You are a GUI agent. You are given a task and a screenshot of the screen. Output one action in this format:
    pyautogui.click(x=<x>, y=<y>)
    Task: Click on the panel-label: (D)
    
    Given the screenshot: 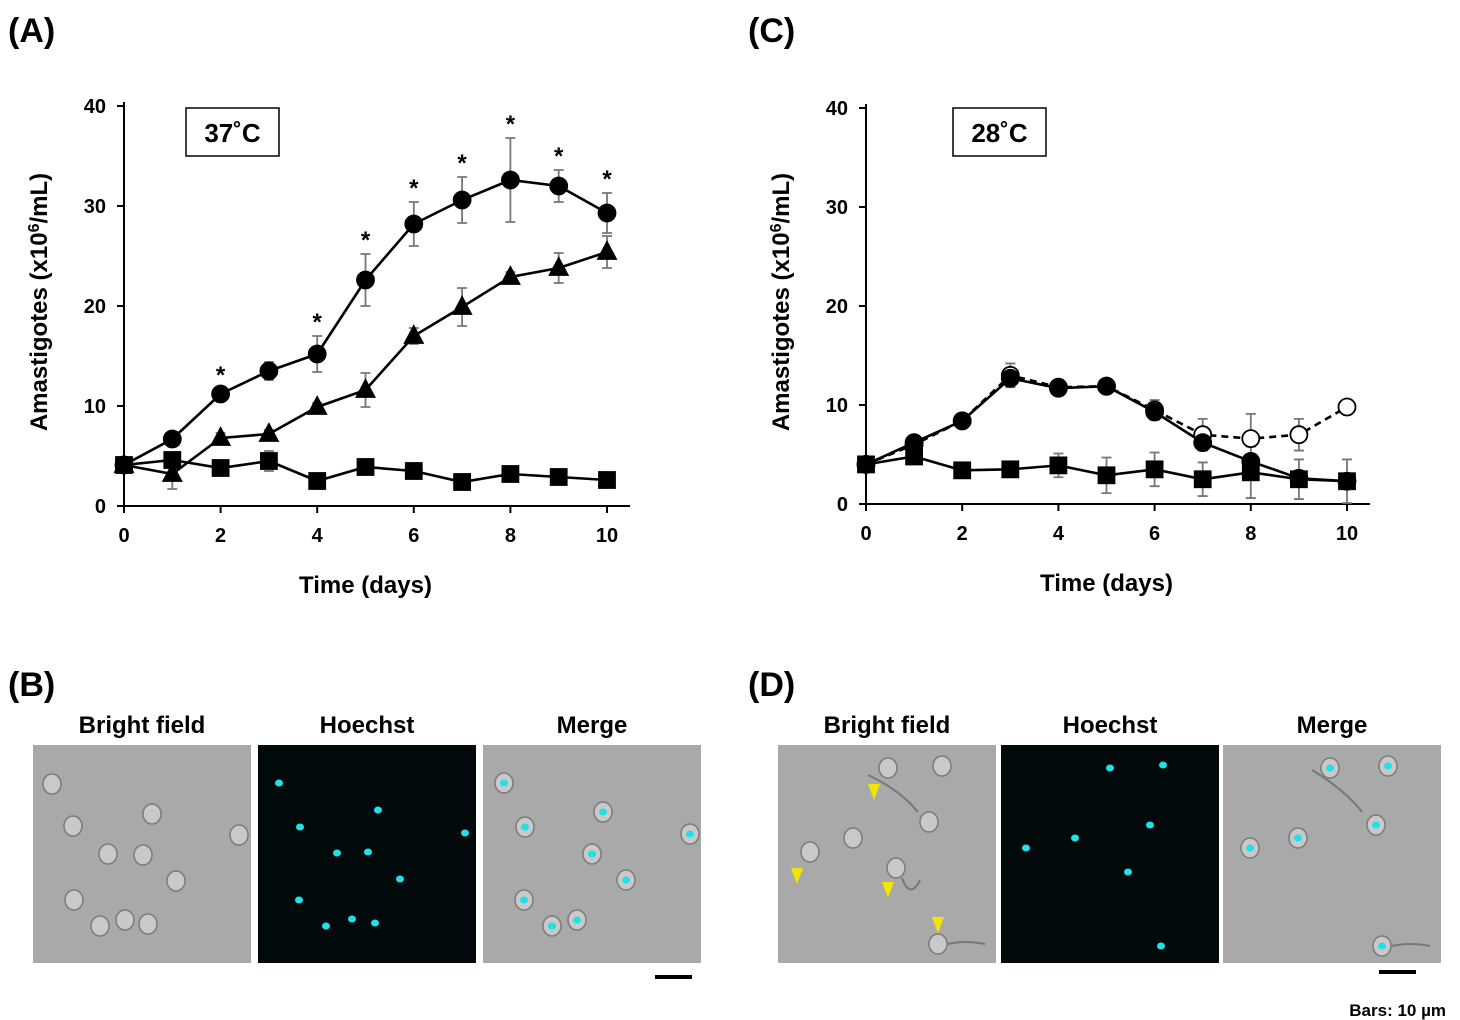 What is the action you would take?
    pyautogui.click(x=771, y=685)
    